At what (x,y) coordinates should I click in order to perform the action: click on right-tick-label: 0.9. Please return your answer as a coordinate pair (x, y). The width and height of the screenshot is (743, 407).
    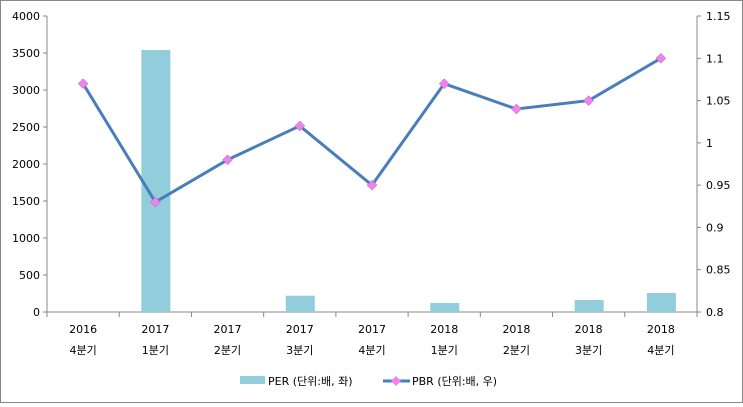
    Looking at the image, I should click on (715, 227).